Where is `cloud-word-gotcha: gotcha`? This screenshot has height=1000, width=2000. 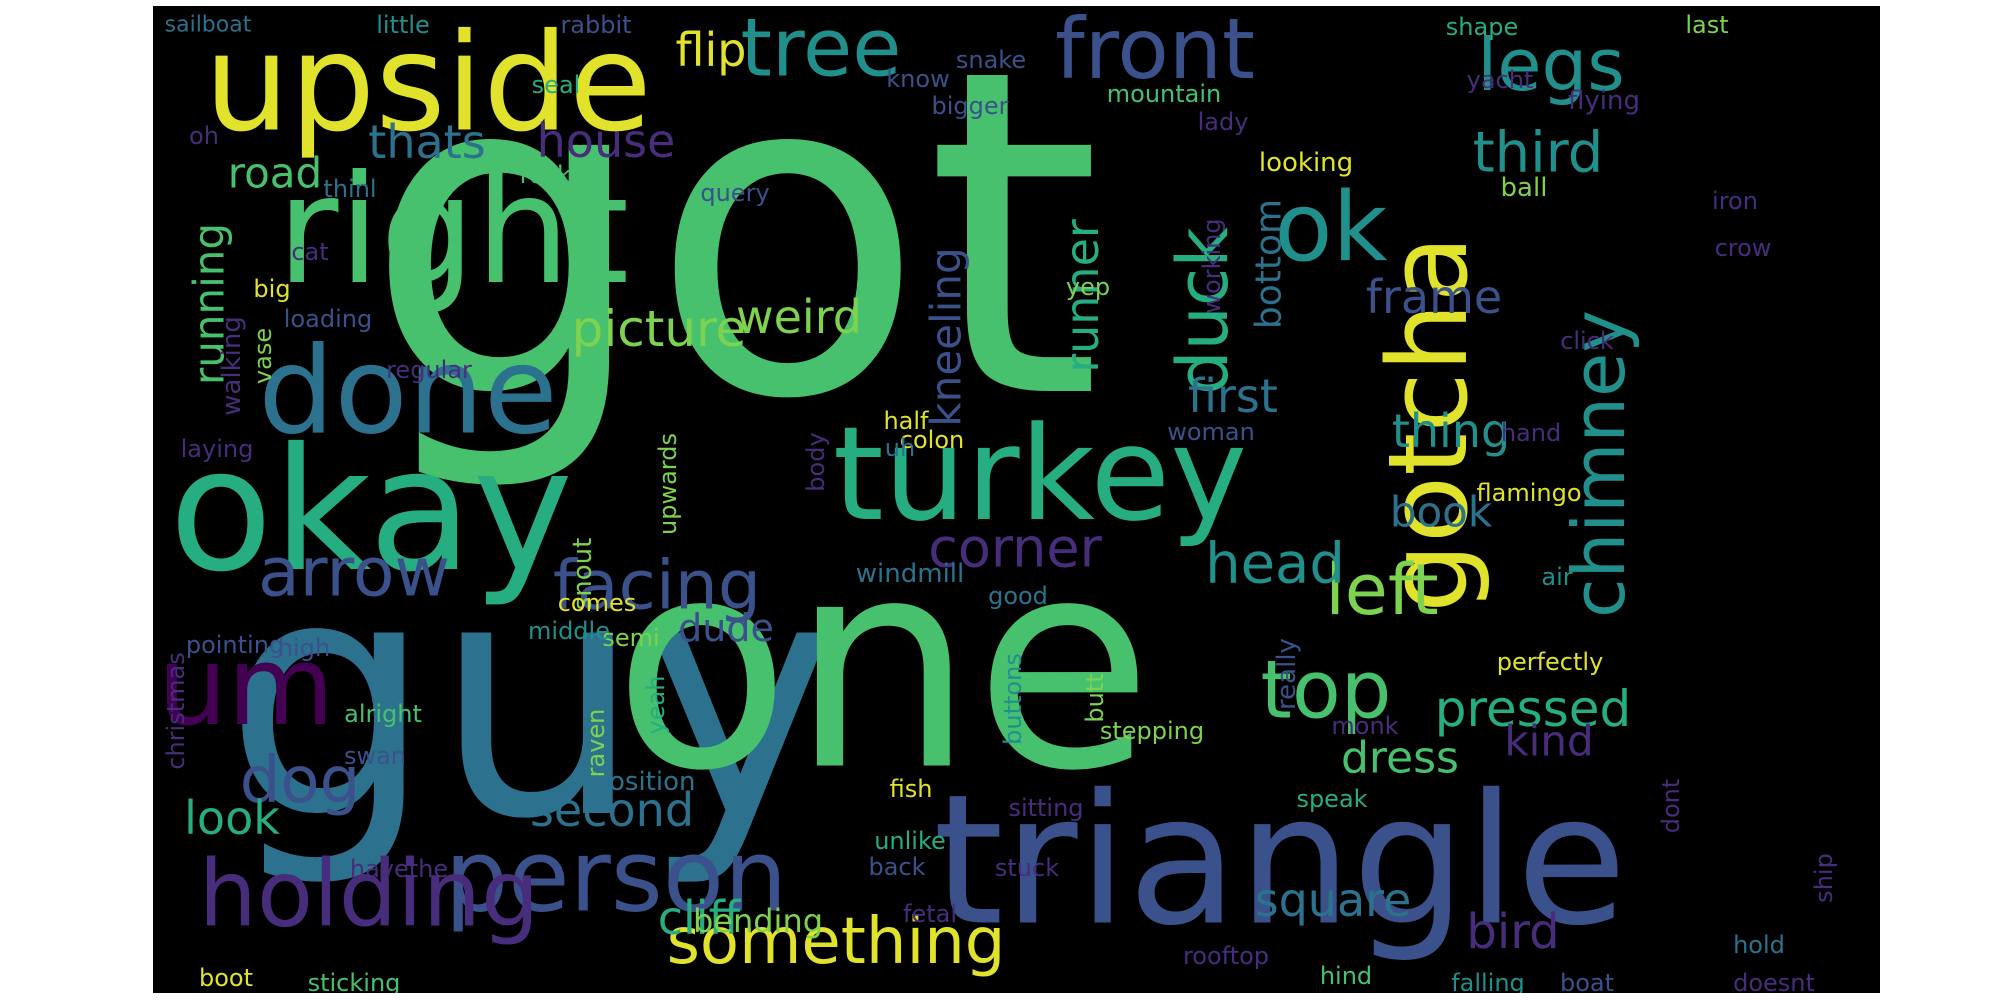
cloud-word-gotcha: gotcha is located at coordinates (1428, 424).